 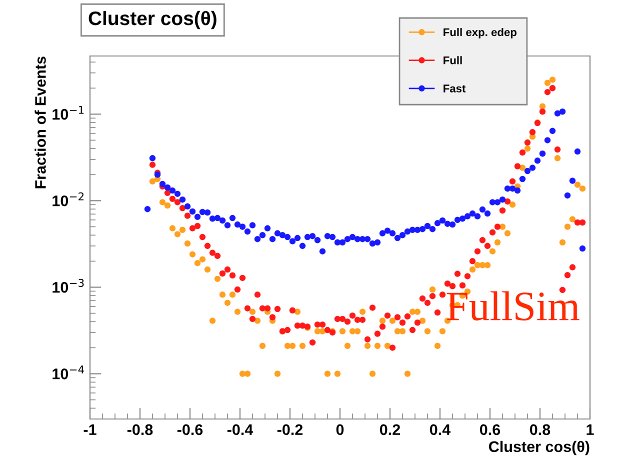 What do you see at coordinates (68, 285) in the screenshot?
I see `y-tick-label: 10$^{−3}$` at bounding box center [68, 285].